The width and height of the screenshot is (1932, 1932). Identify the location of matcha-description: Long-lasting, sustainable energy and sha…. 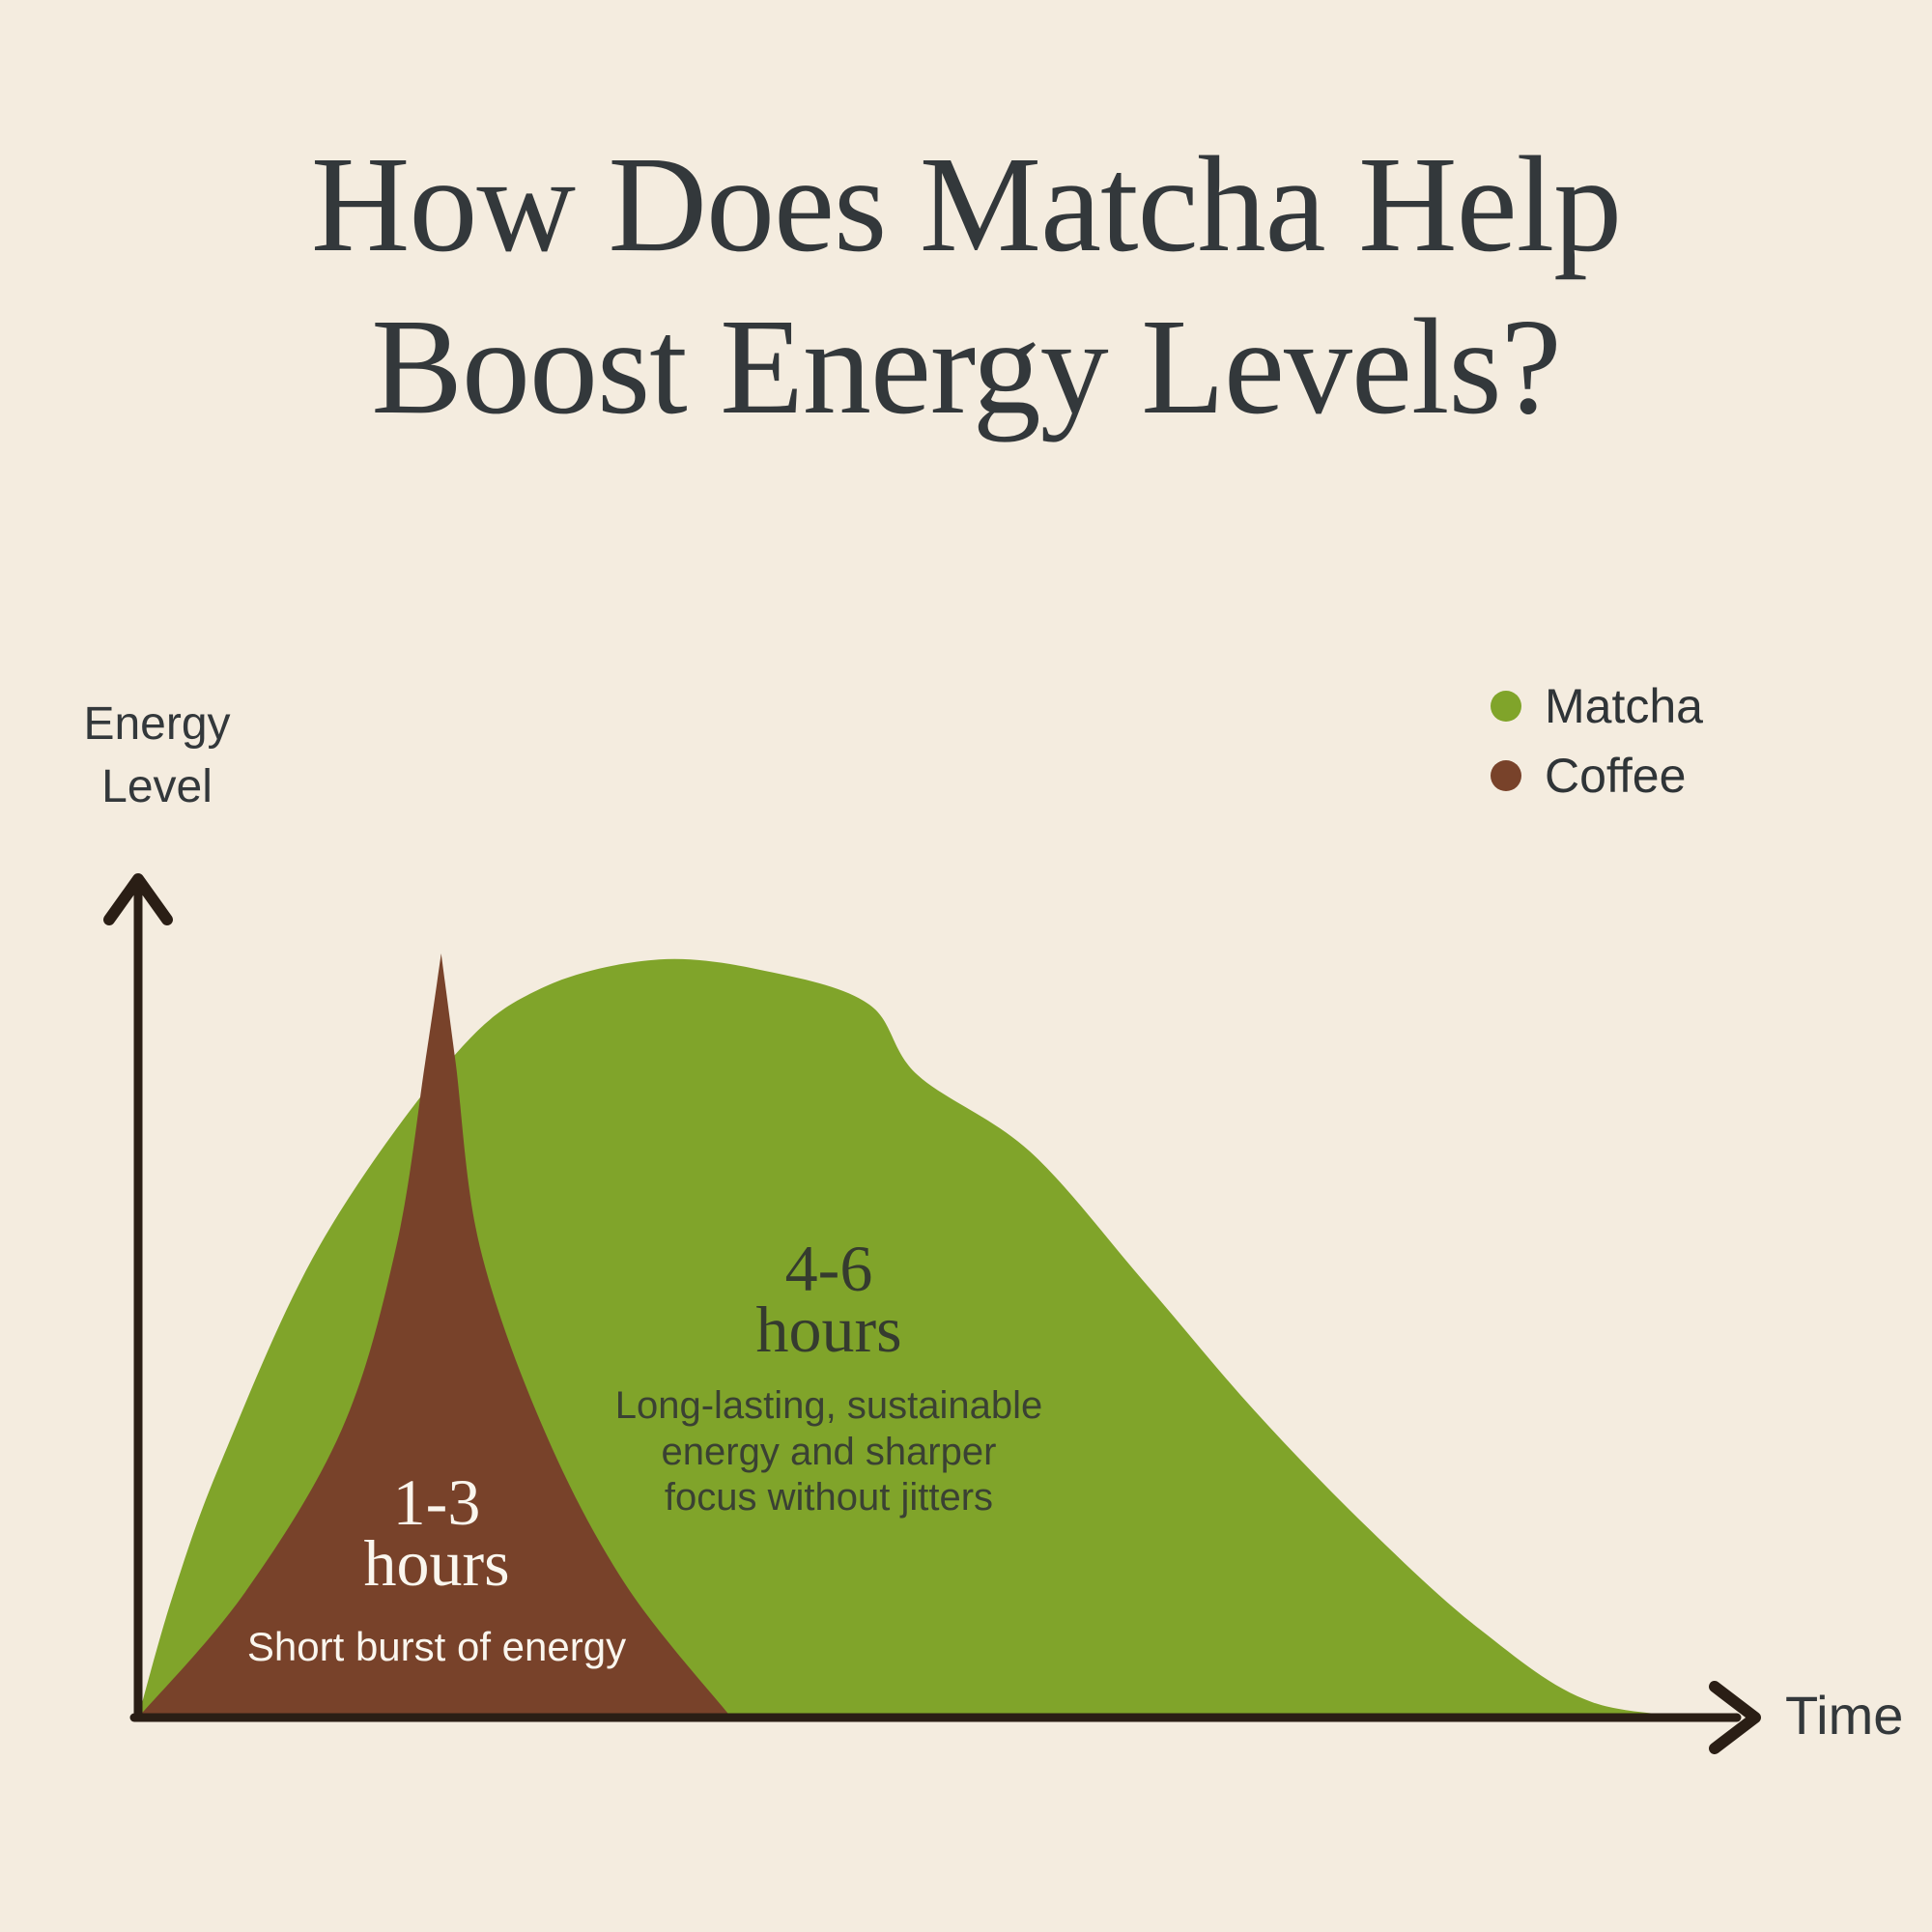
(829, 1451).